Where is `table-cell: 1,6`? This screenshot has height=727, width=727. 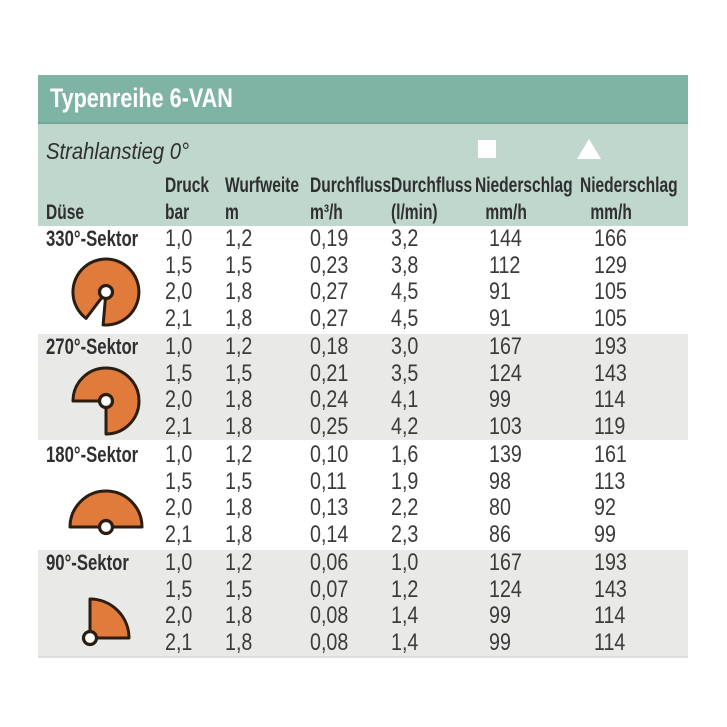 table-cell: 1,6 is located at coordinates (405, 454).